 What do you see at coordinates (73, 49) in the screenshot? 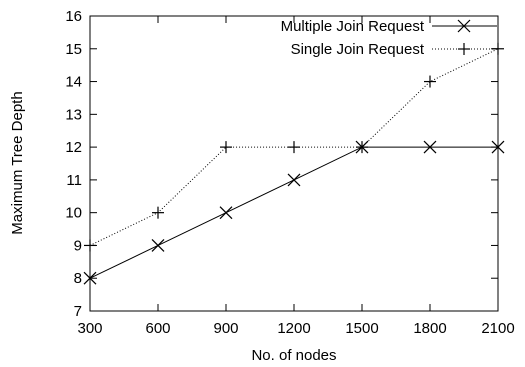
I see `y-tick-label: 15` at bounding box center [73, 49].